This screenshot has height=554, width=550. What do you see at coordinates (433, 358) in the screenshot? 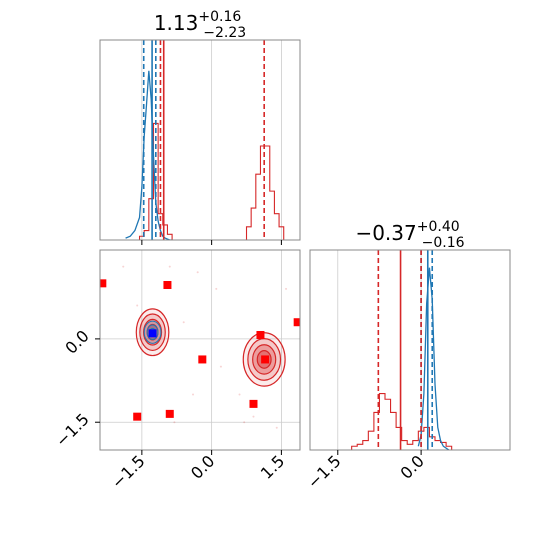
I see `blue-histogram` at bounding box center [433, 358].